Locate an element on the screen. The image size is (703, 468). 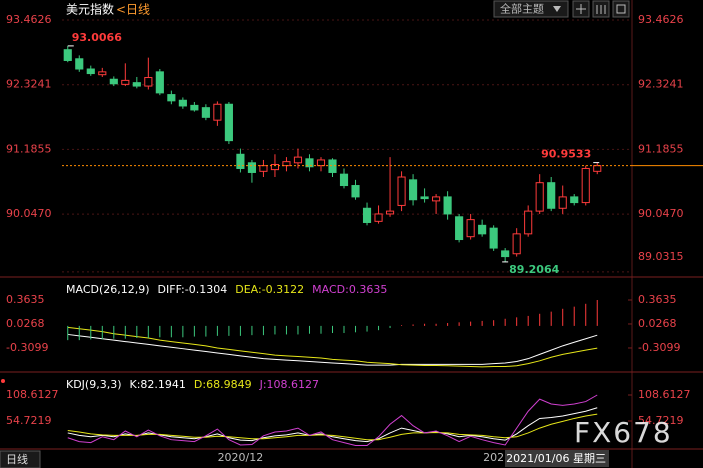
dropdown-arrow is located at coordinates (557, 9).